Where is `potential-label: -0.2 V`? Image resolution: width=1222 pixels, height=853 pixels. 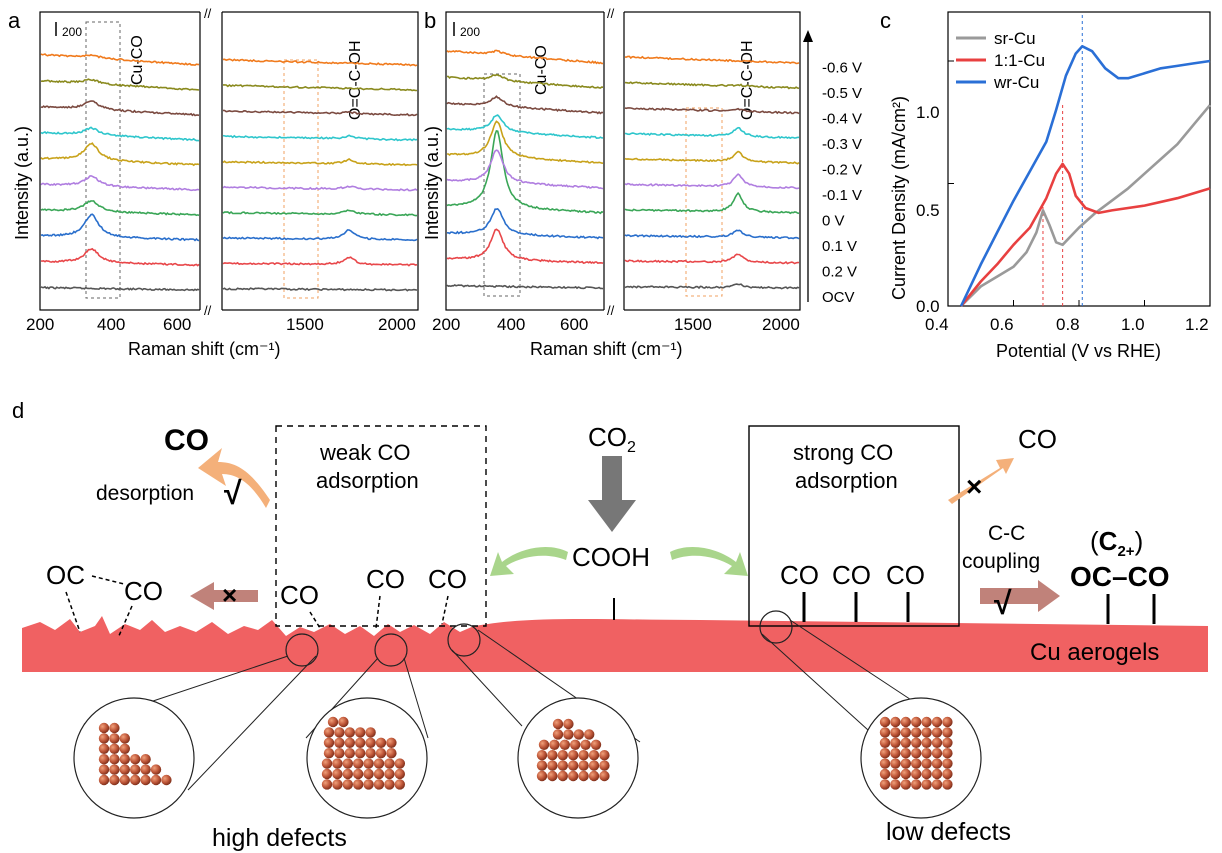
potential-label: -0.2 V is located at coordinates (842, 170).